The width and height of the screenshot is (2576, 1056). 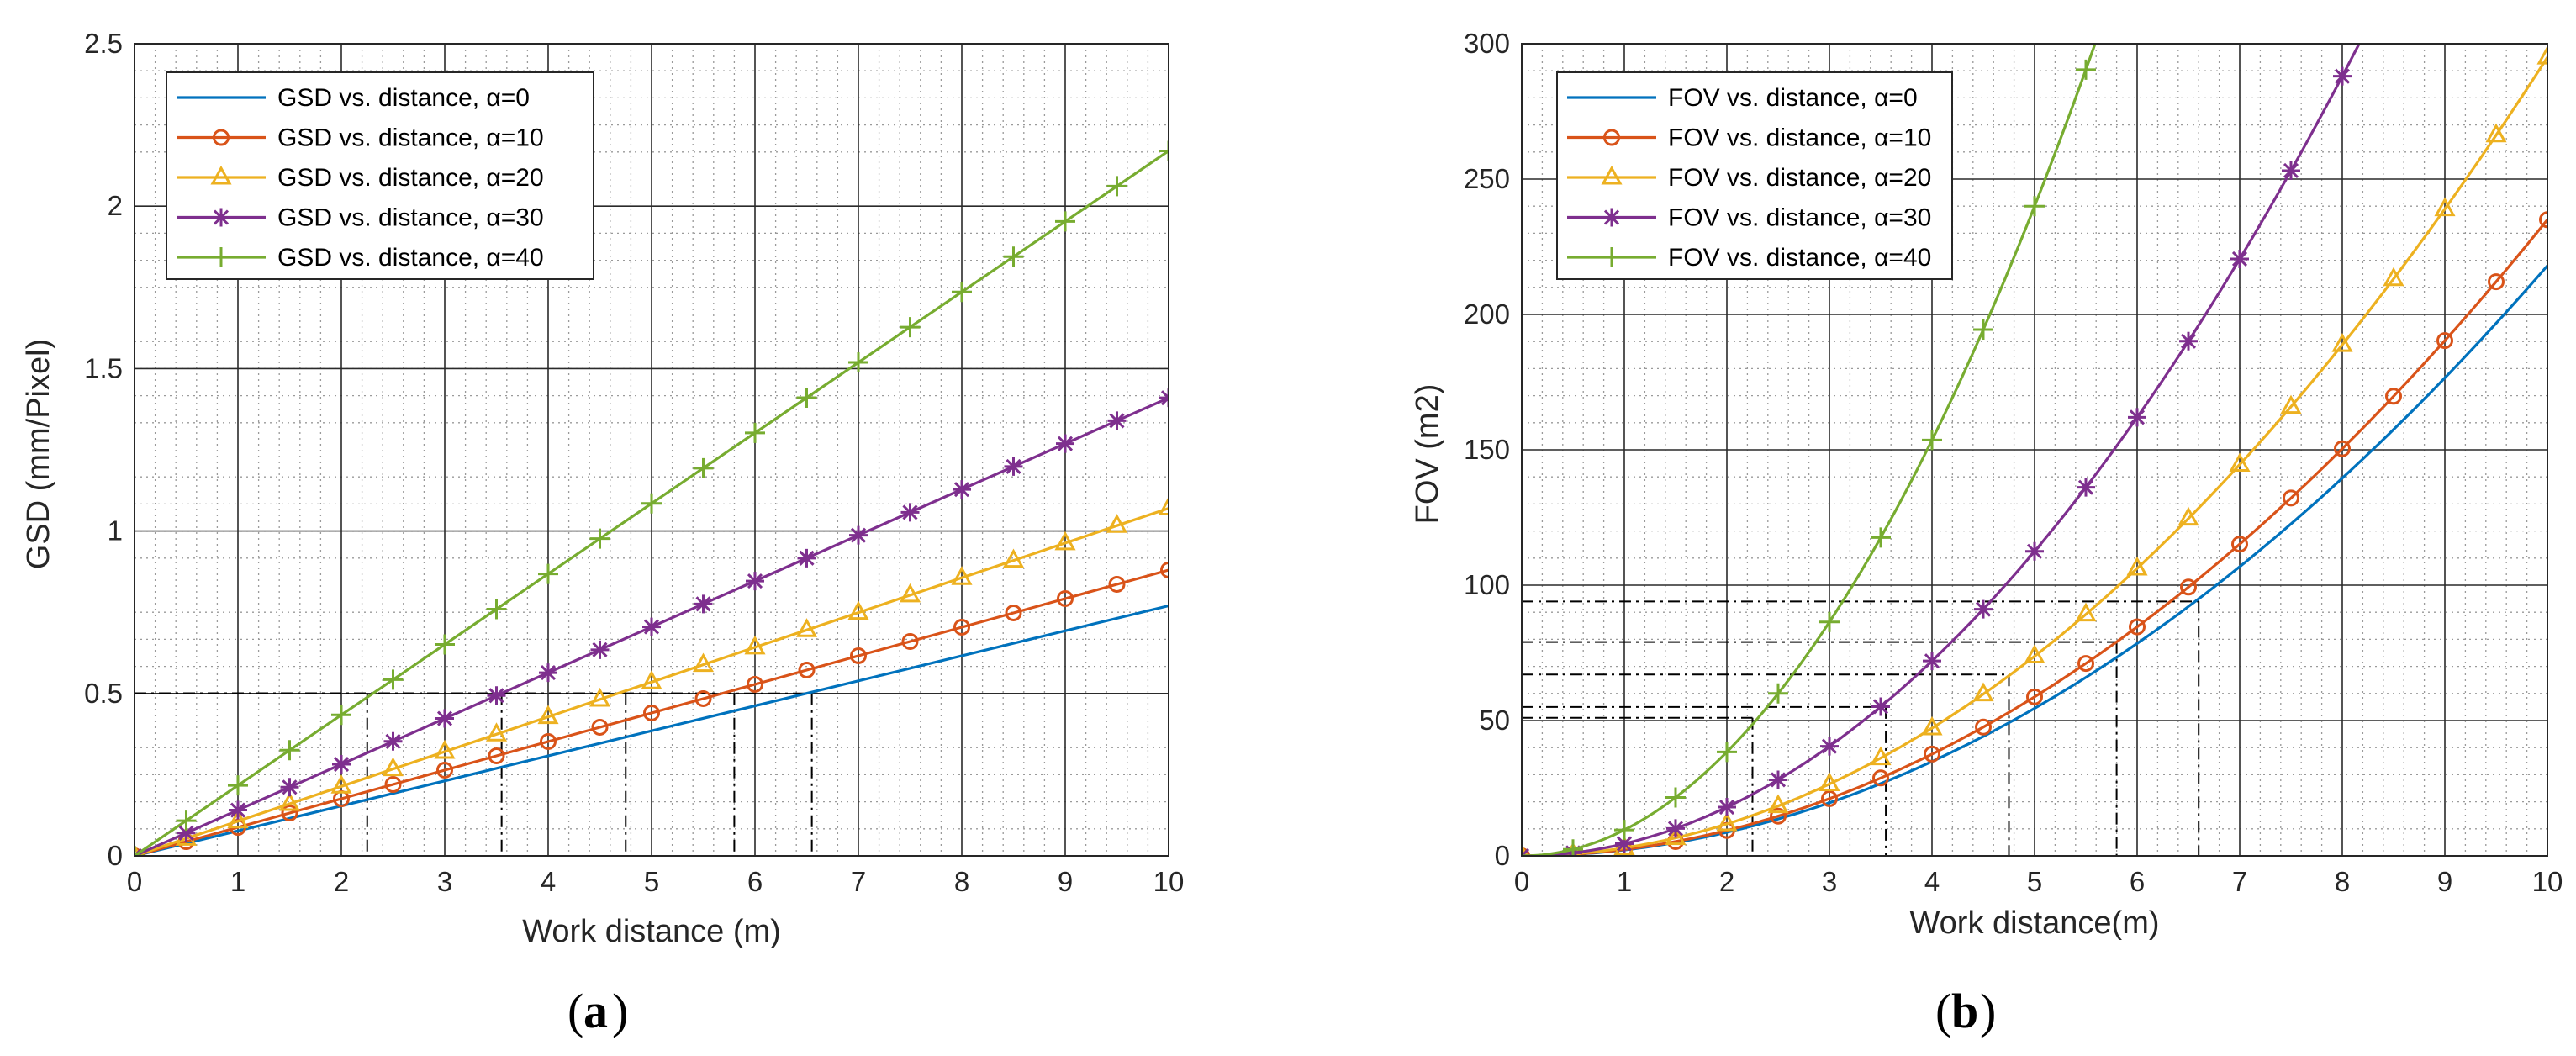 What do you see at coordinates (1799, 138) in the screenshot?
I see `legend-label-1: FOV vs. distance, α=10` at bounding box center [1799, 138].